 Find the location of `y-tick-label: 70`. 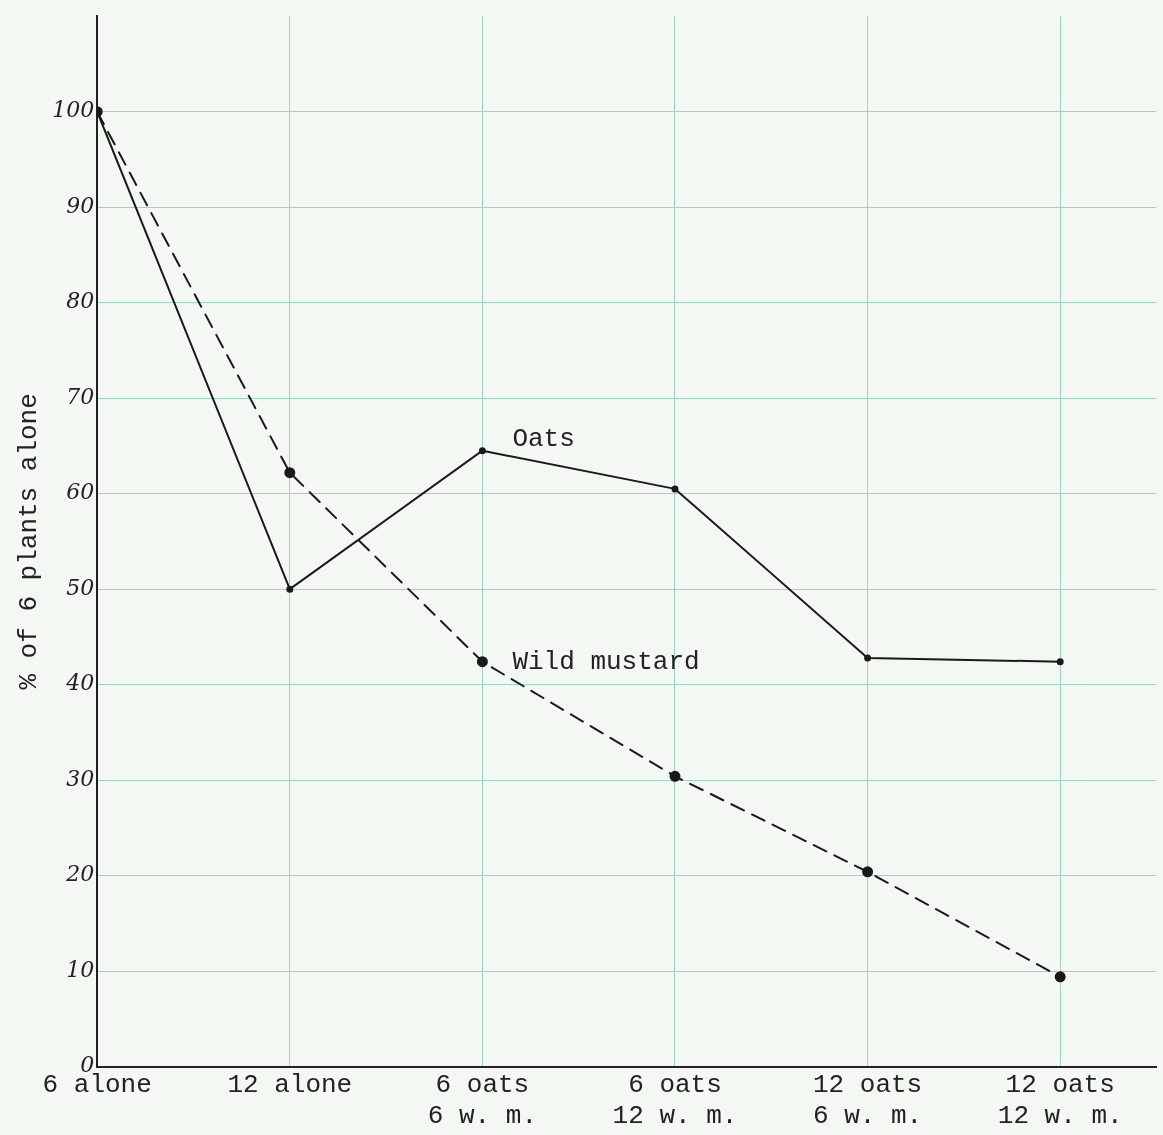

y-tick-label: 70 is located at coordinates (80, 396).